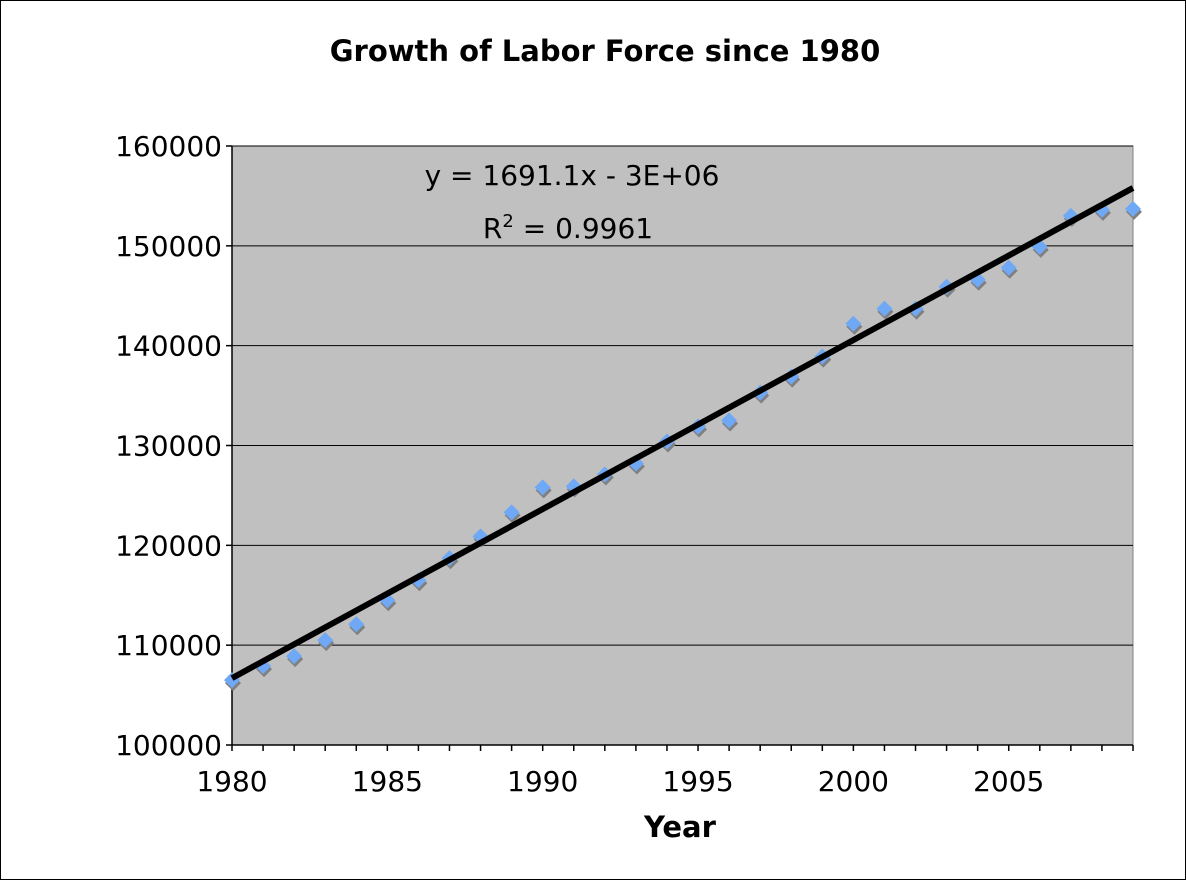  Describe the element at coordinates (620, 781) in the screenshot. I see `x-tick-labels: 1980 1985 1990 1995 2000 2005` at that location.